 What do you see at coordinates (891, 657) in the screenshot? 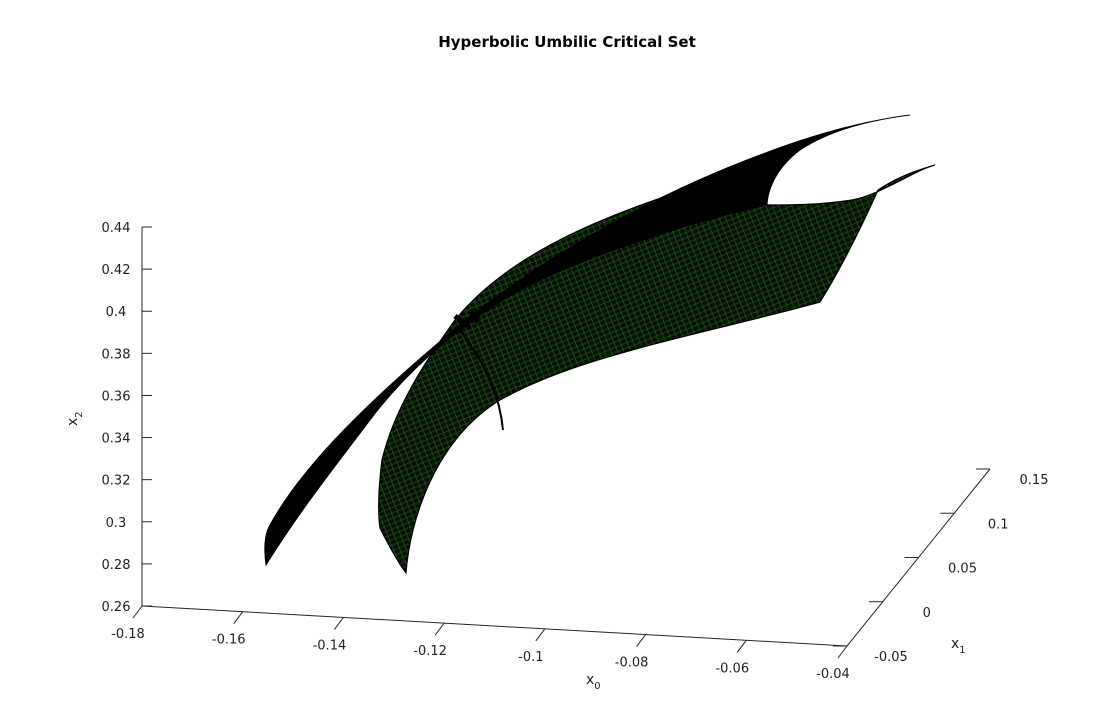
I see `y-tick-label: -0.05` at bounding box center [891, 657].